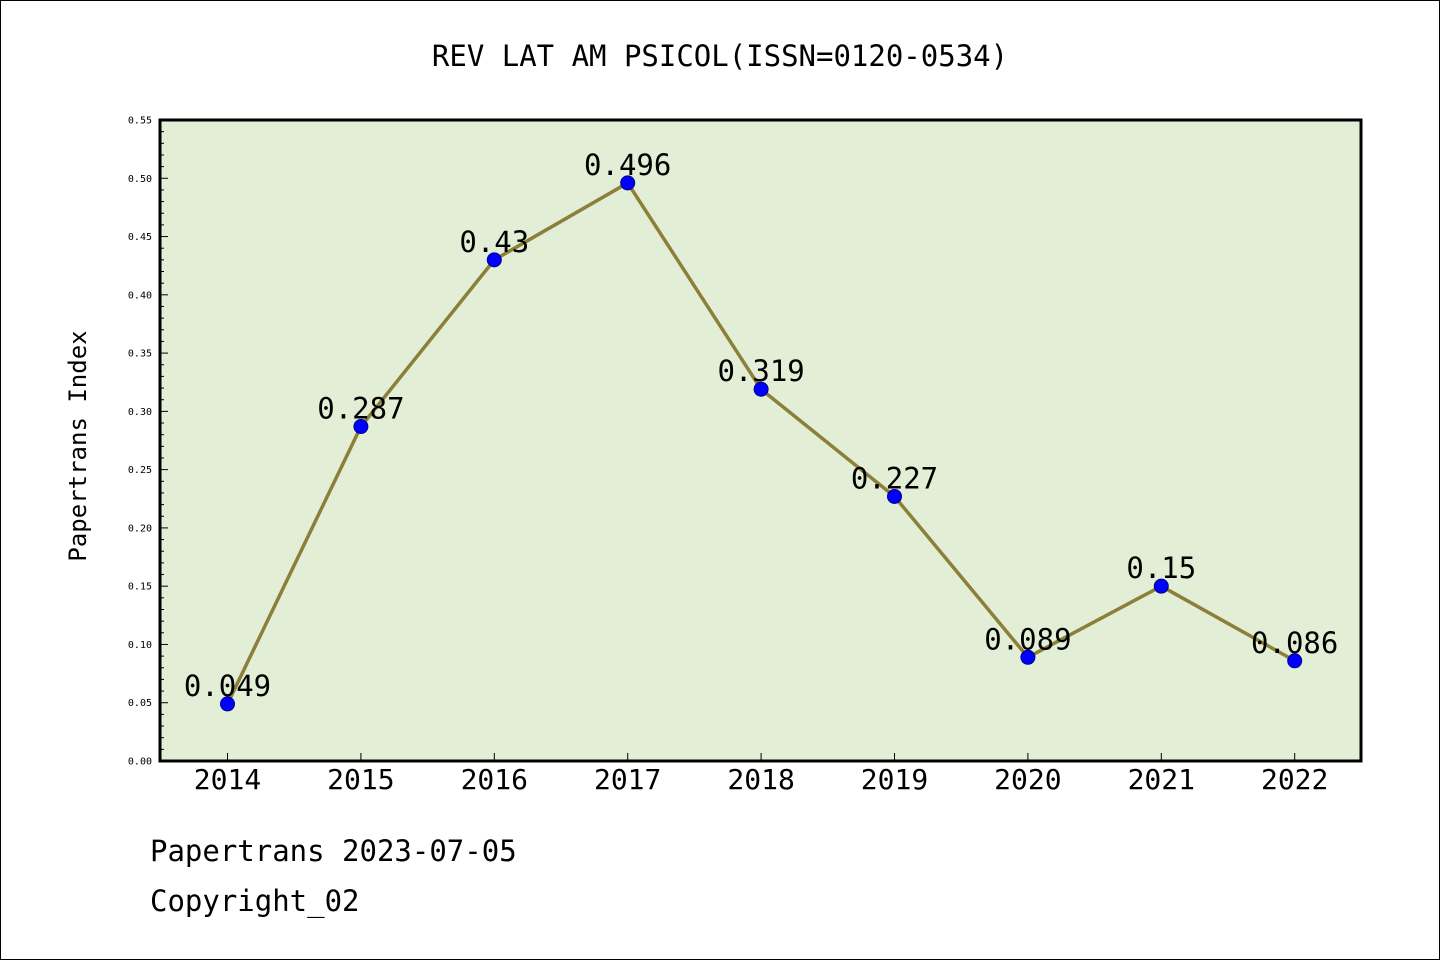 The width and height of the screenshot is (1440, 960). I want to click on data-label: 0.049, so click(227, 686).